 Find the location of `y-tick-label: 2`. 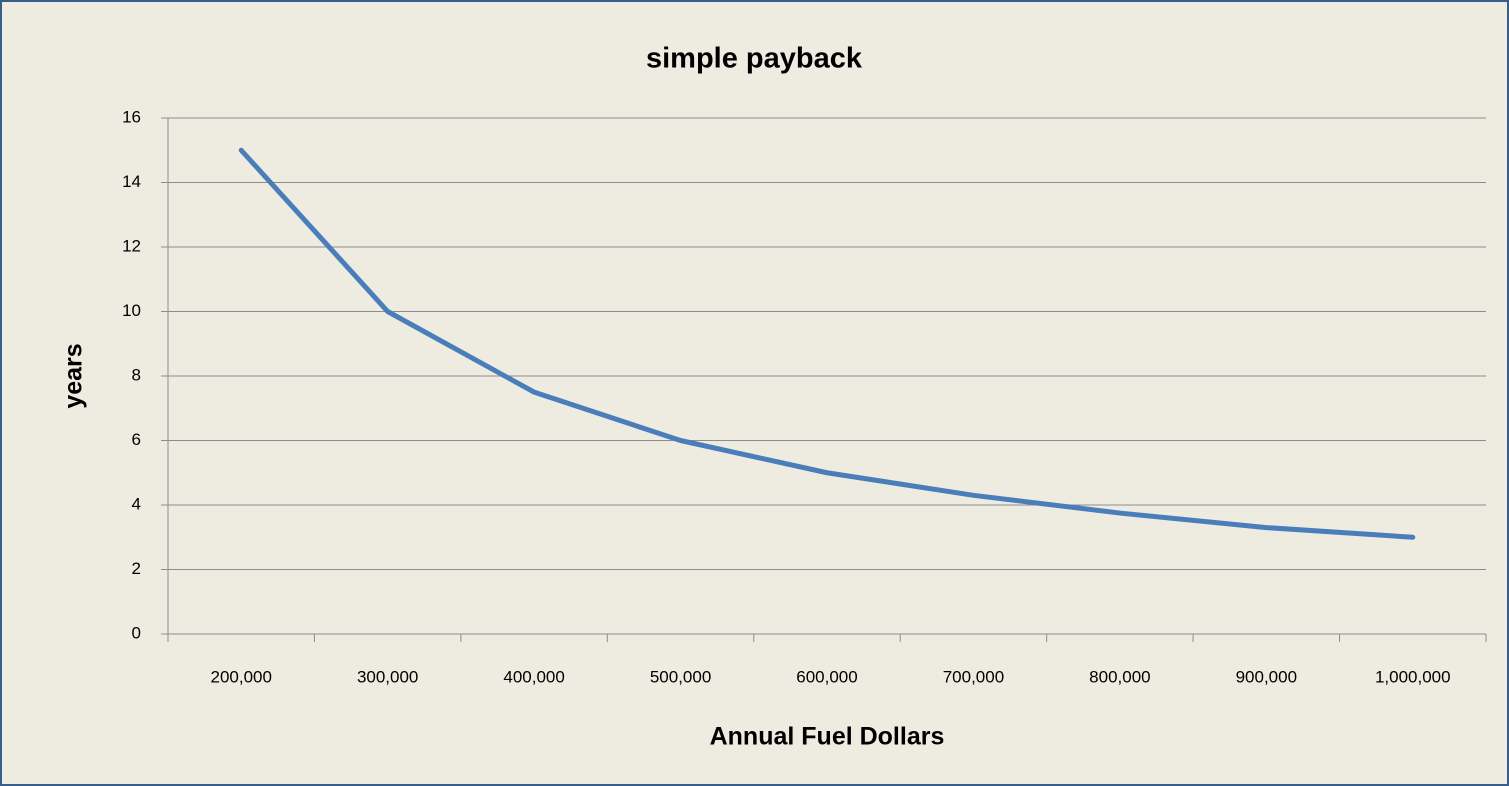

y-tick-label: 2 is located at coordinates (136, 568).